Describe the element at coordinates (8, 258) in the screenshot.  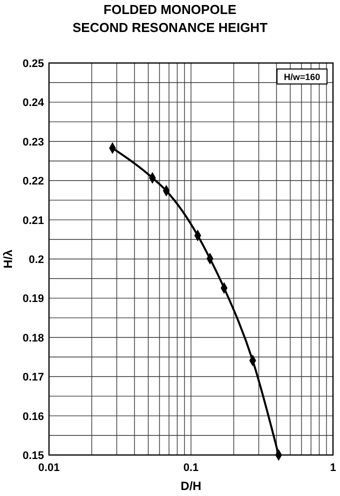
I see `y-axis-title: H/λ` at that location.